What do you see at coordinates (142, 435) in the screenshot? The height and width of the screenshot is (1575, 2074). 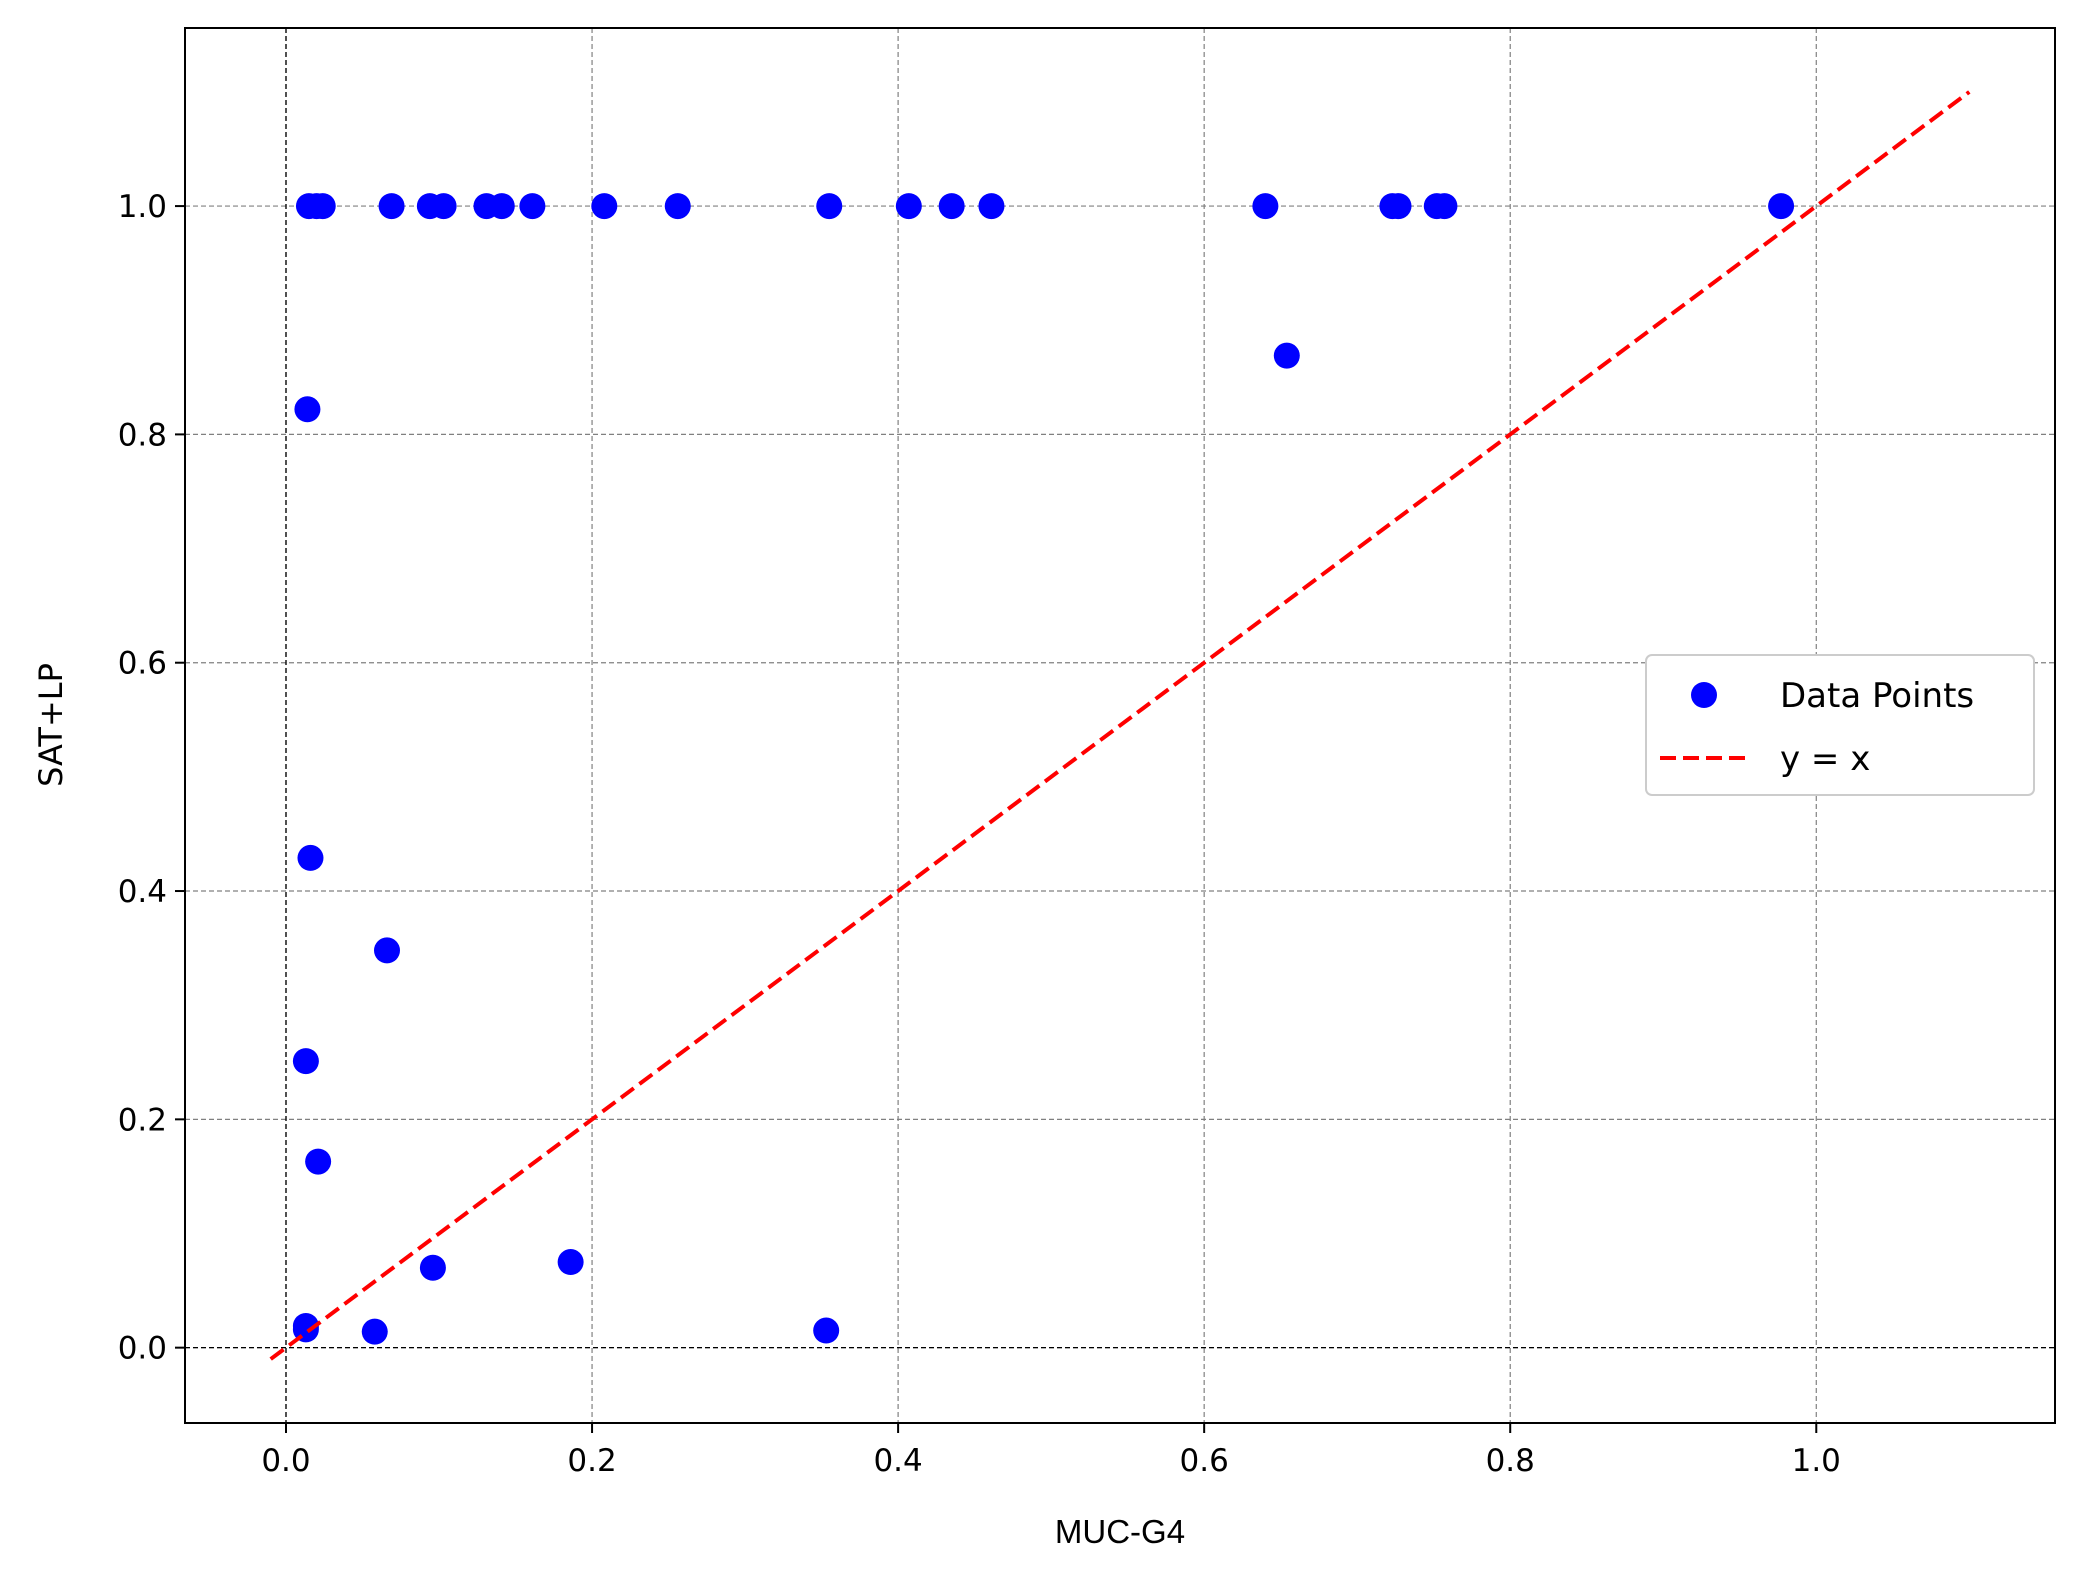 I see `y-tick-label-4: 0.8` at bounding box center [142, 435].